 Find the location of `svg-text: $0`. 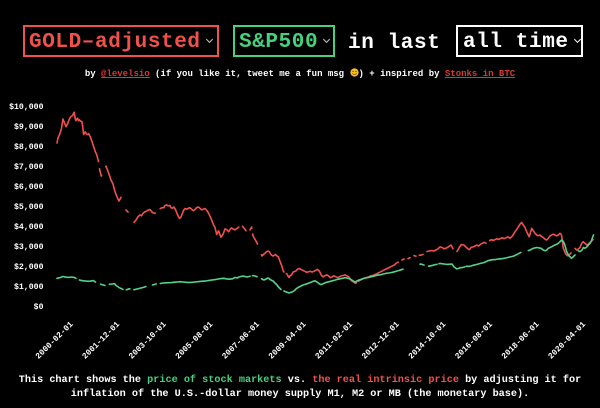

svg-text: $0 is located at coordinates (39, 307).